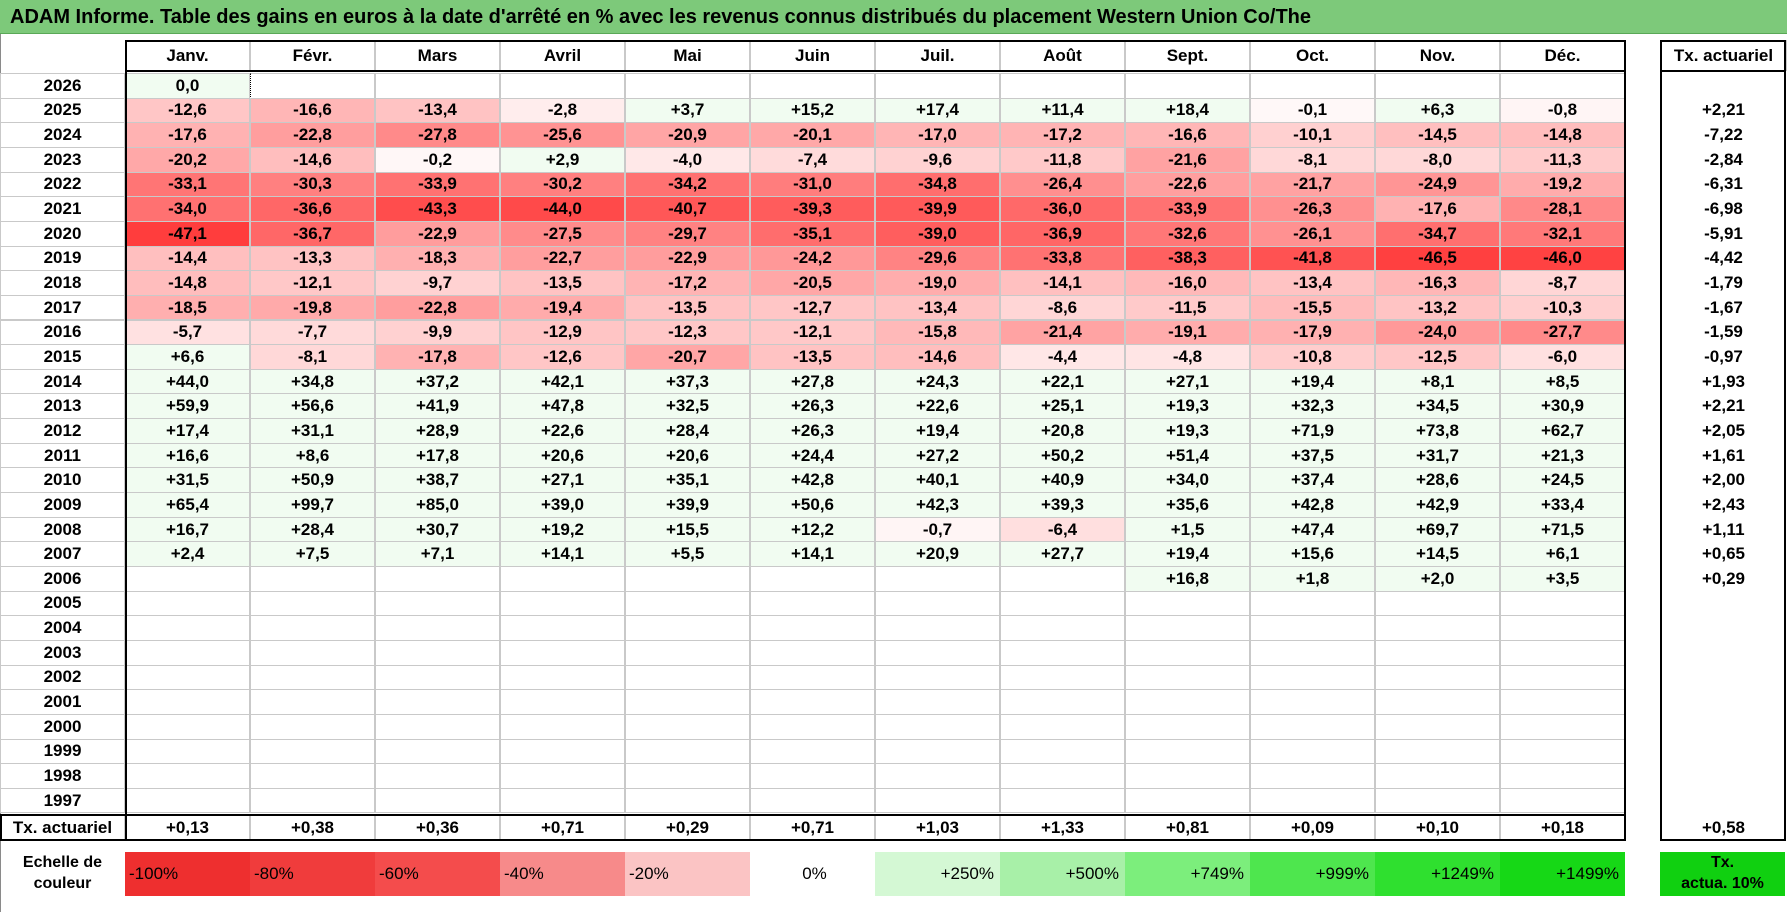 The width and height of the screenshot is (1787, 912). What do you see at coordinates (937, 455) in the screenshot?
I see `month-value-cell: +27,2` at bounding box center [937, 455].